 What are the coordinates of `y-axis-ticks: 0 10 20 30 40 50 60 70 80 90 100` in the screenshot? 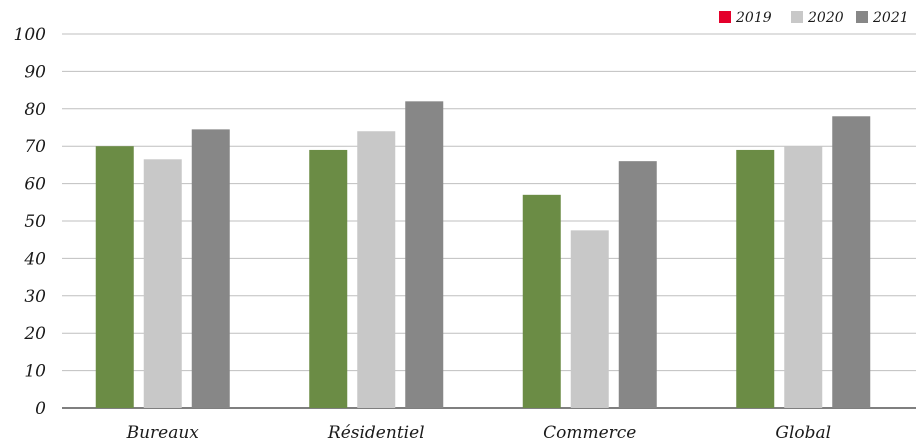 It's located at (30, 222).